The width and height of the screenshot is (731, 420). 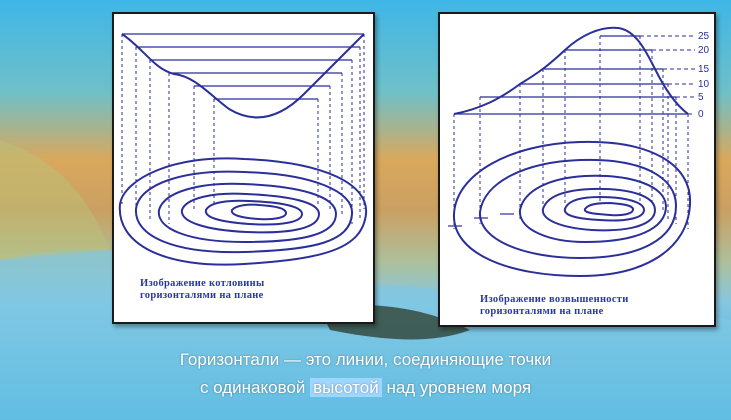 I want to click on elevation-profile, so click(x=571, y=70).